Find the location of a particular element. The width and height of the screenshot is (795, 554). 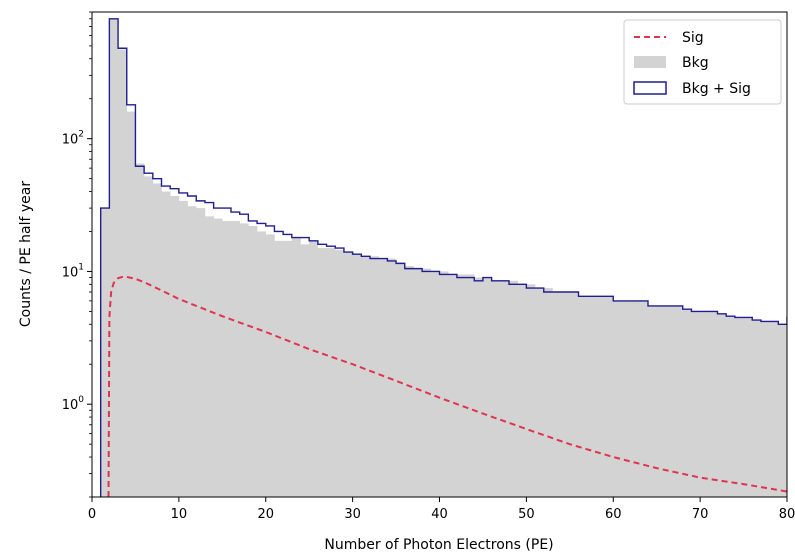

legend-bkg-label: Bkg is located at coordinates (695, 63).